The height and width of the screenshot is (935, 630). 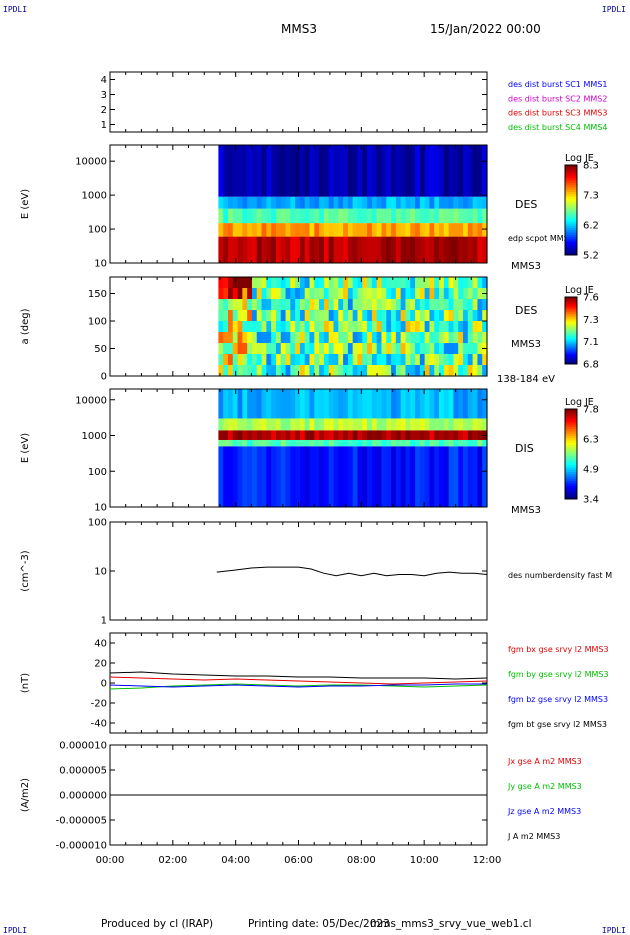 What do you see at coordinates (591, 256) in the screenshot?
I see `colorbar-tick-label: 5.2` at bounding box center [591, 256].